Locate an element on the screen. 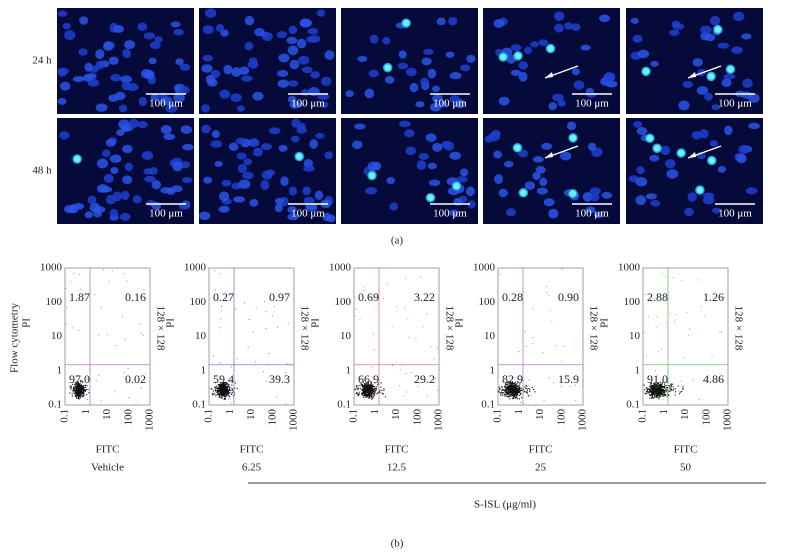  caption-b: (b) is located at coordinates (397, 544).